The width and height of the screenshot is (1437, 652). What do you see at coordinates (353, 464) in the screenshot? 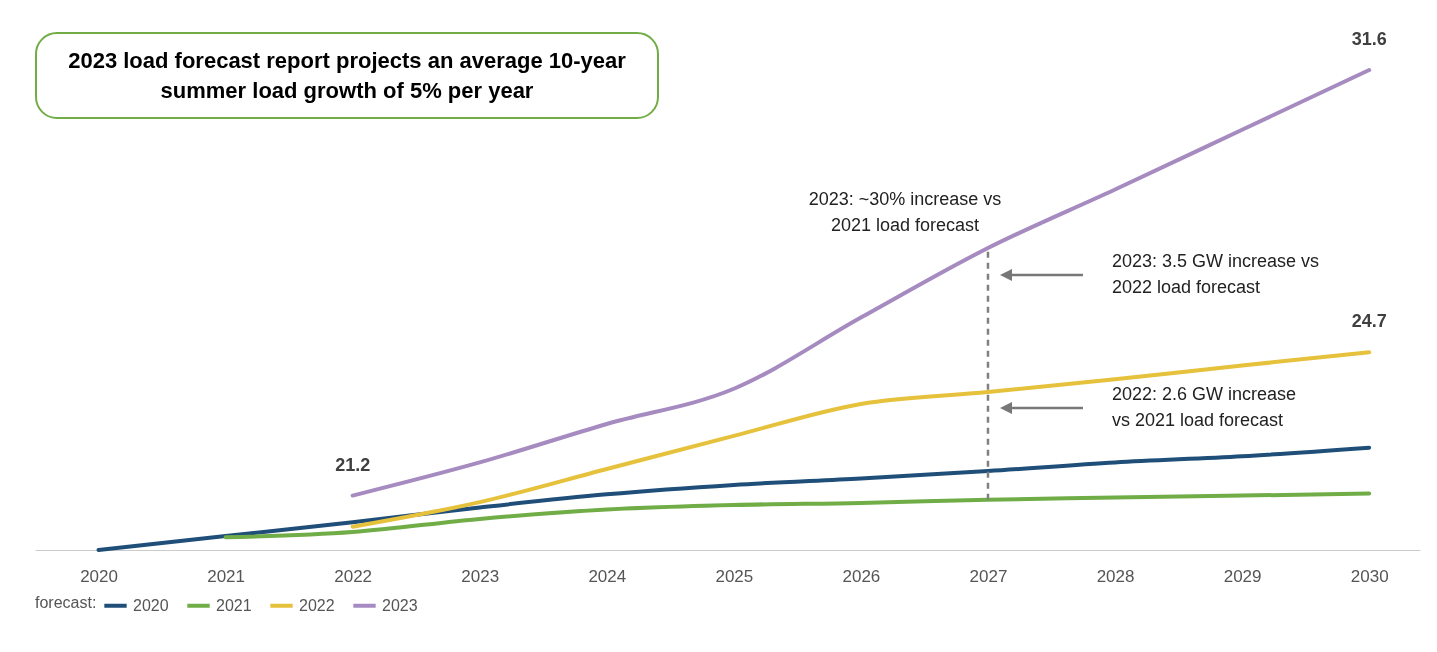
I see `data-label: 21.2` at bounding box center [353, 464].